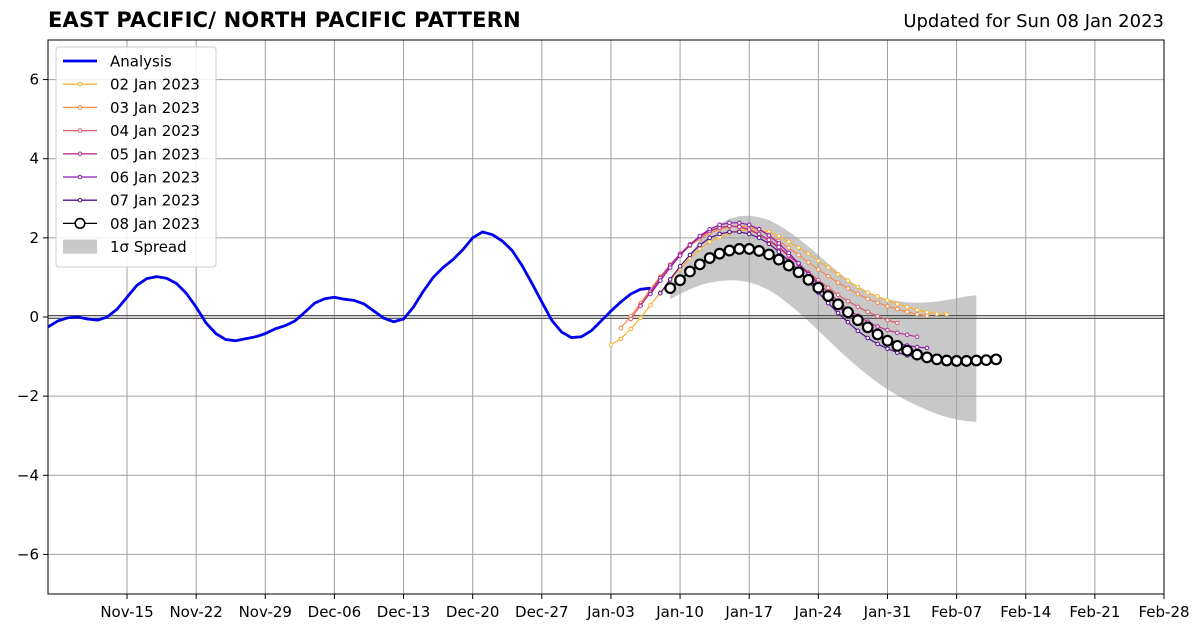 Image resolution: width=1204 pixels, height=633 pixels. I want to click on x-tick-label: Jan-24, so click(818, 612).